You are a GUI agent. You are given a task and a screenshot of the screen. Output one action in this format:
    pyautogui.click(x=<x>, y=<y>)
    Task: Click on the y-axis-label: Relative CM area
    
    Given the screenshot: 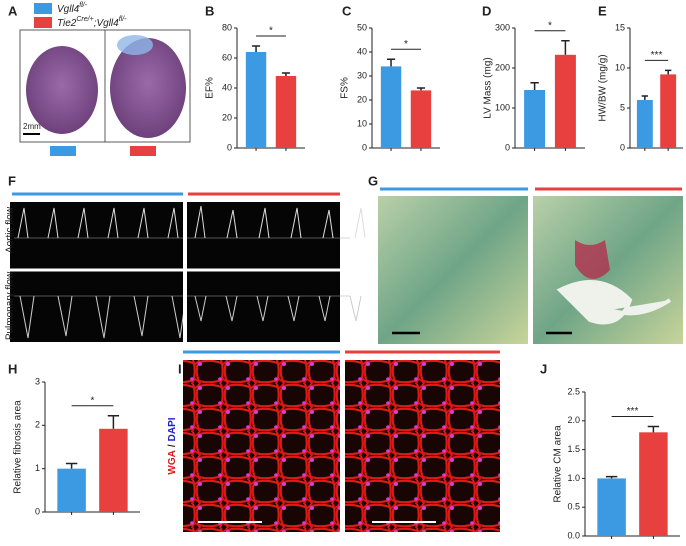 What is the action you would take?
    pyautogui.click(x=558, y=464)
    